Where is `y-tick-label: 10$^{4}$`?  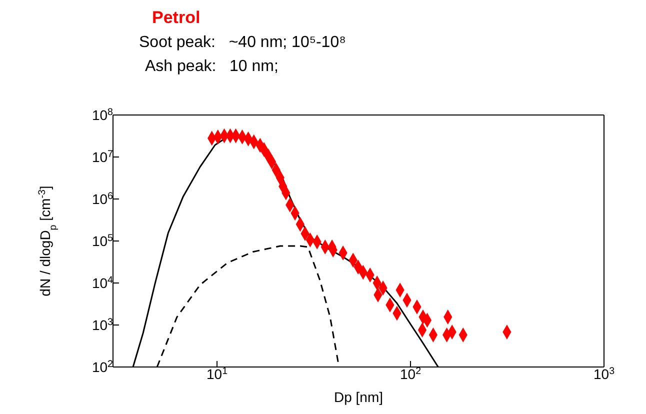 y-tick-label: 10$^{4}$ is located at coordinates (103, 282).